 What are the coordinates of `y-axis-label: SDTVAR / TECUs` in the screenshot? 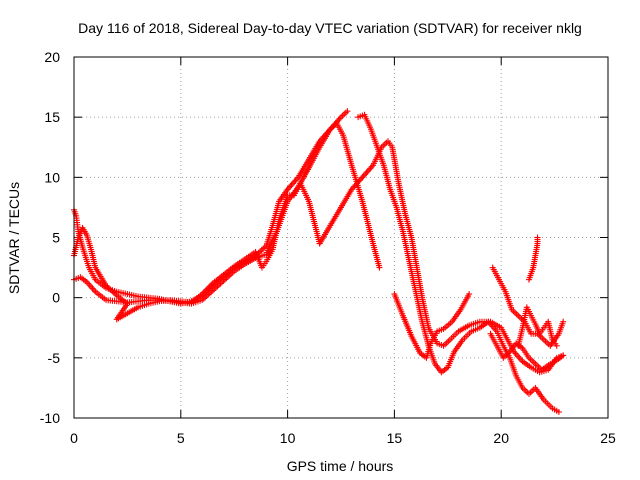 It's located at (14, 238).